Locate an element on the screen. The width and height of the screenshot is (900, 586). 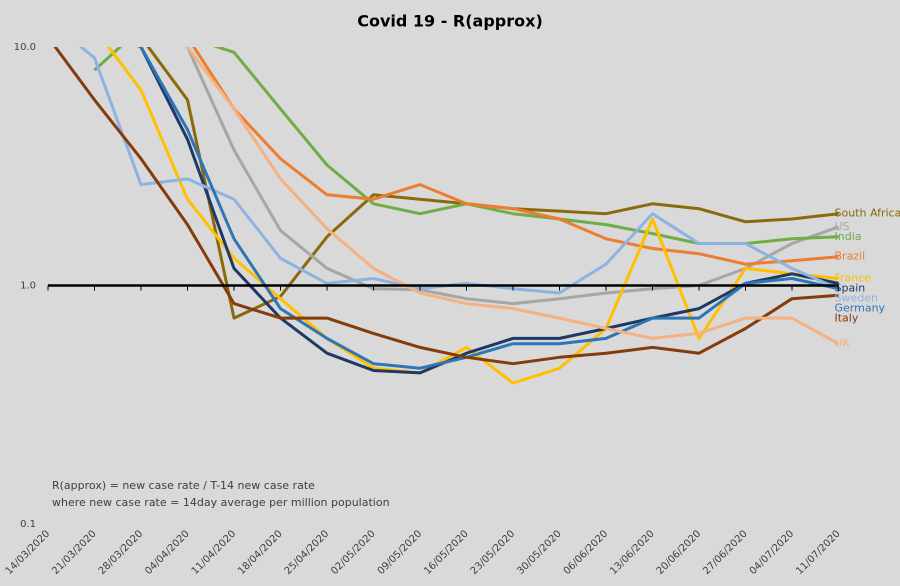
legend-label: South Africa is located at coordinates (867, 213).